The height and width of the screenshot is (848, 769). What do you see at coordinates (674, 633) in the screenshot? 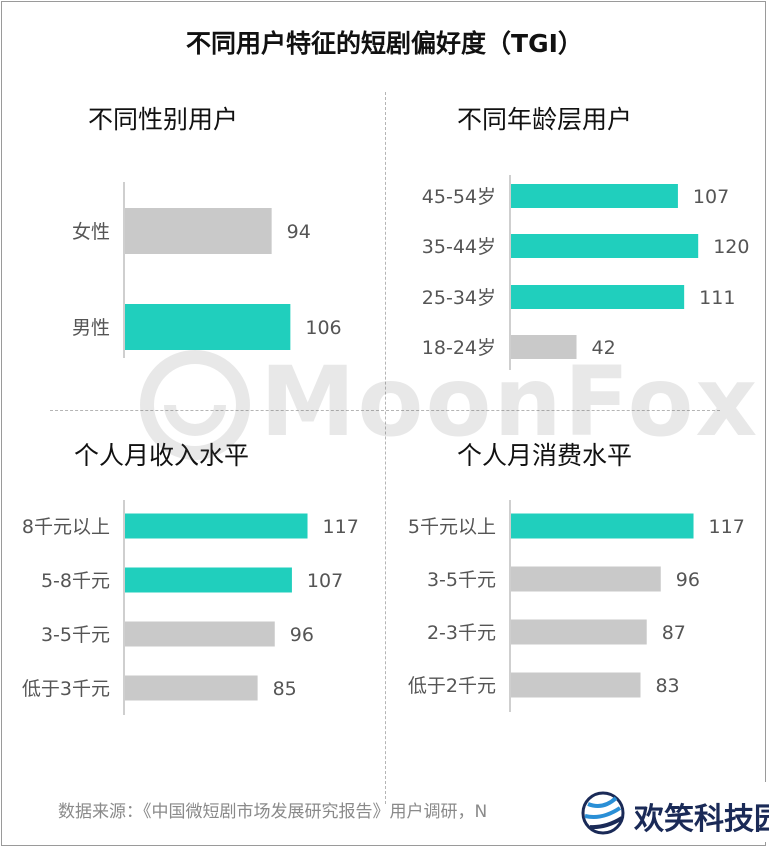
I see `value-label-3-2: 87` at bounding box center [674, 633].